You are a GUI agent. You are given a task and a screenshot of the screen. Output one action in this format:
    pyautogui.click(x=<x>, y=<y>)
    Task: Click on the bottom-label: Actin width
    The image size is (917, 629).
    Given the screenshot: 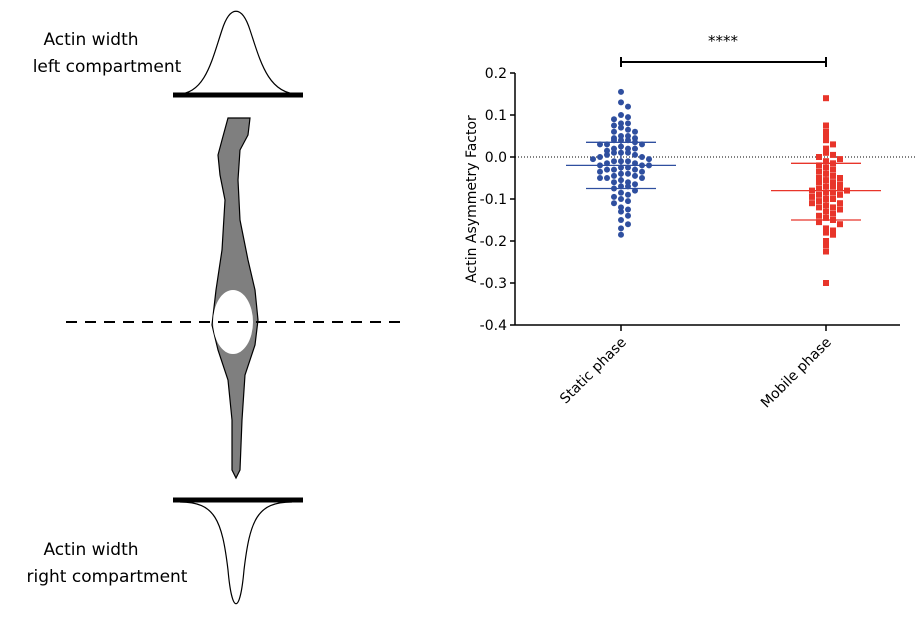 What is the action you would take?
    pyautogui.click(x=90, y=550)
    